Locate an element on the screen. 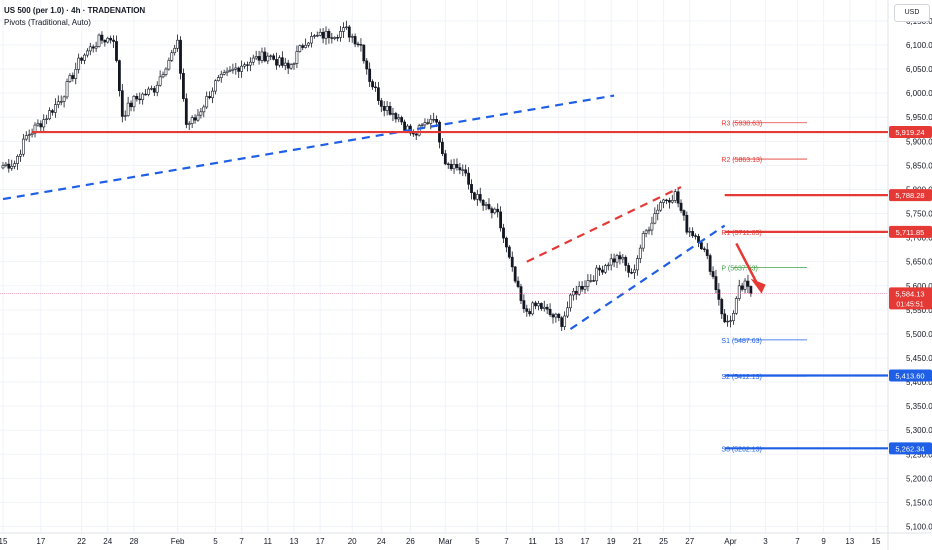 The height and width of the screenshot is (550, 932). x-tick-label: 17 is located at coordinates (40, 541).